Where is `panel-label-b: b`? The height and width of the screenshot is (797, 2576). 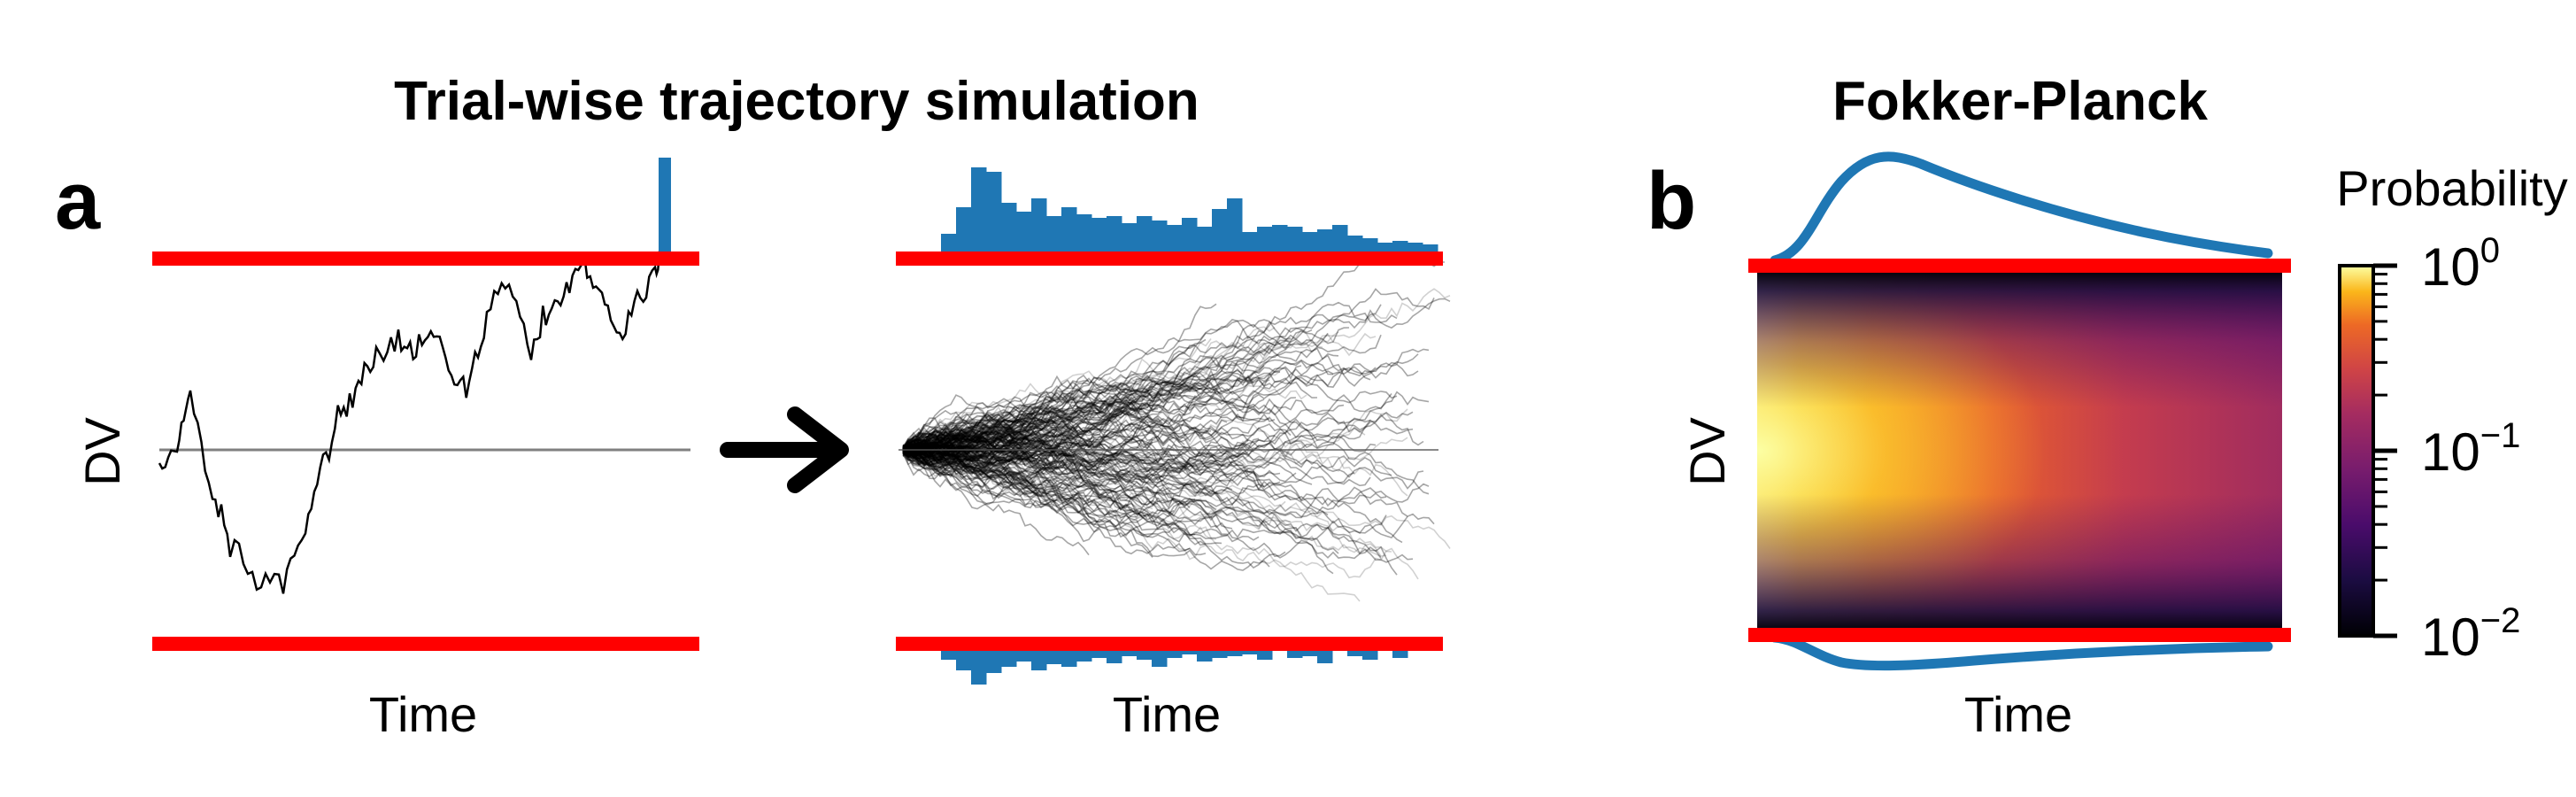 panel-label-b: b is located at coordinates (1671, 201).